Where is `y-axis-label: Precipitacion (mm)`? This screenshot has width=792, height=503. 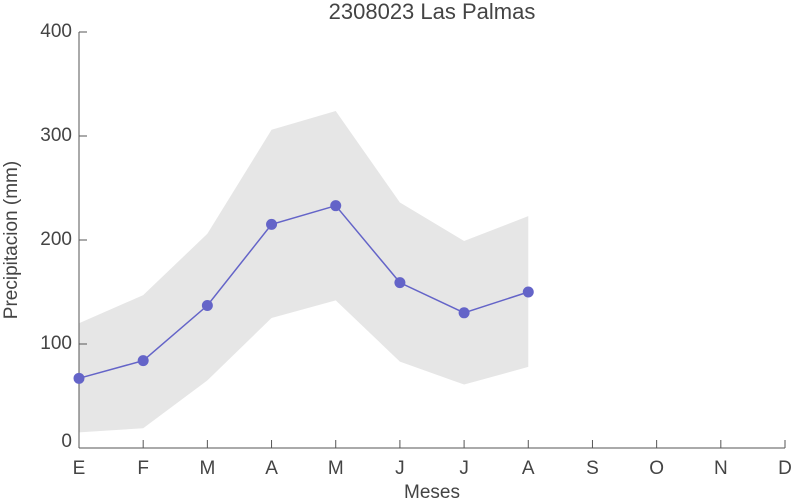 y-axis-label: Precipitacion (mm) is located at coordinates (11, 240).